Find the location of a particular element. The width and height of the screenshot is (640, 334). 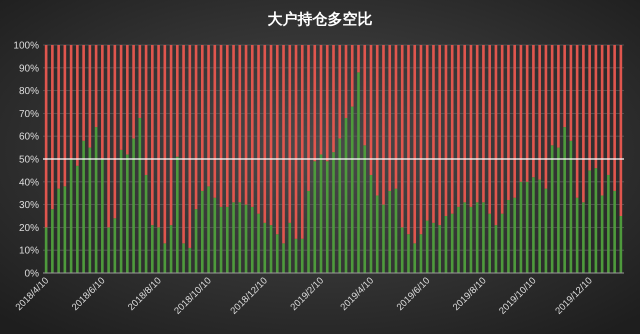

y-tick-label: 90% is located at coordinates (29, 68).